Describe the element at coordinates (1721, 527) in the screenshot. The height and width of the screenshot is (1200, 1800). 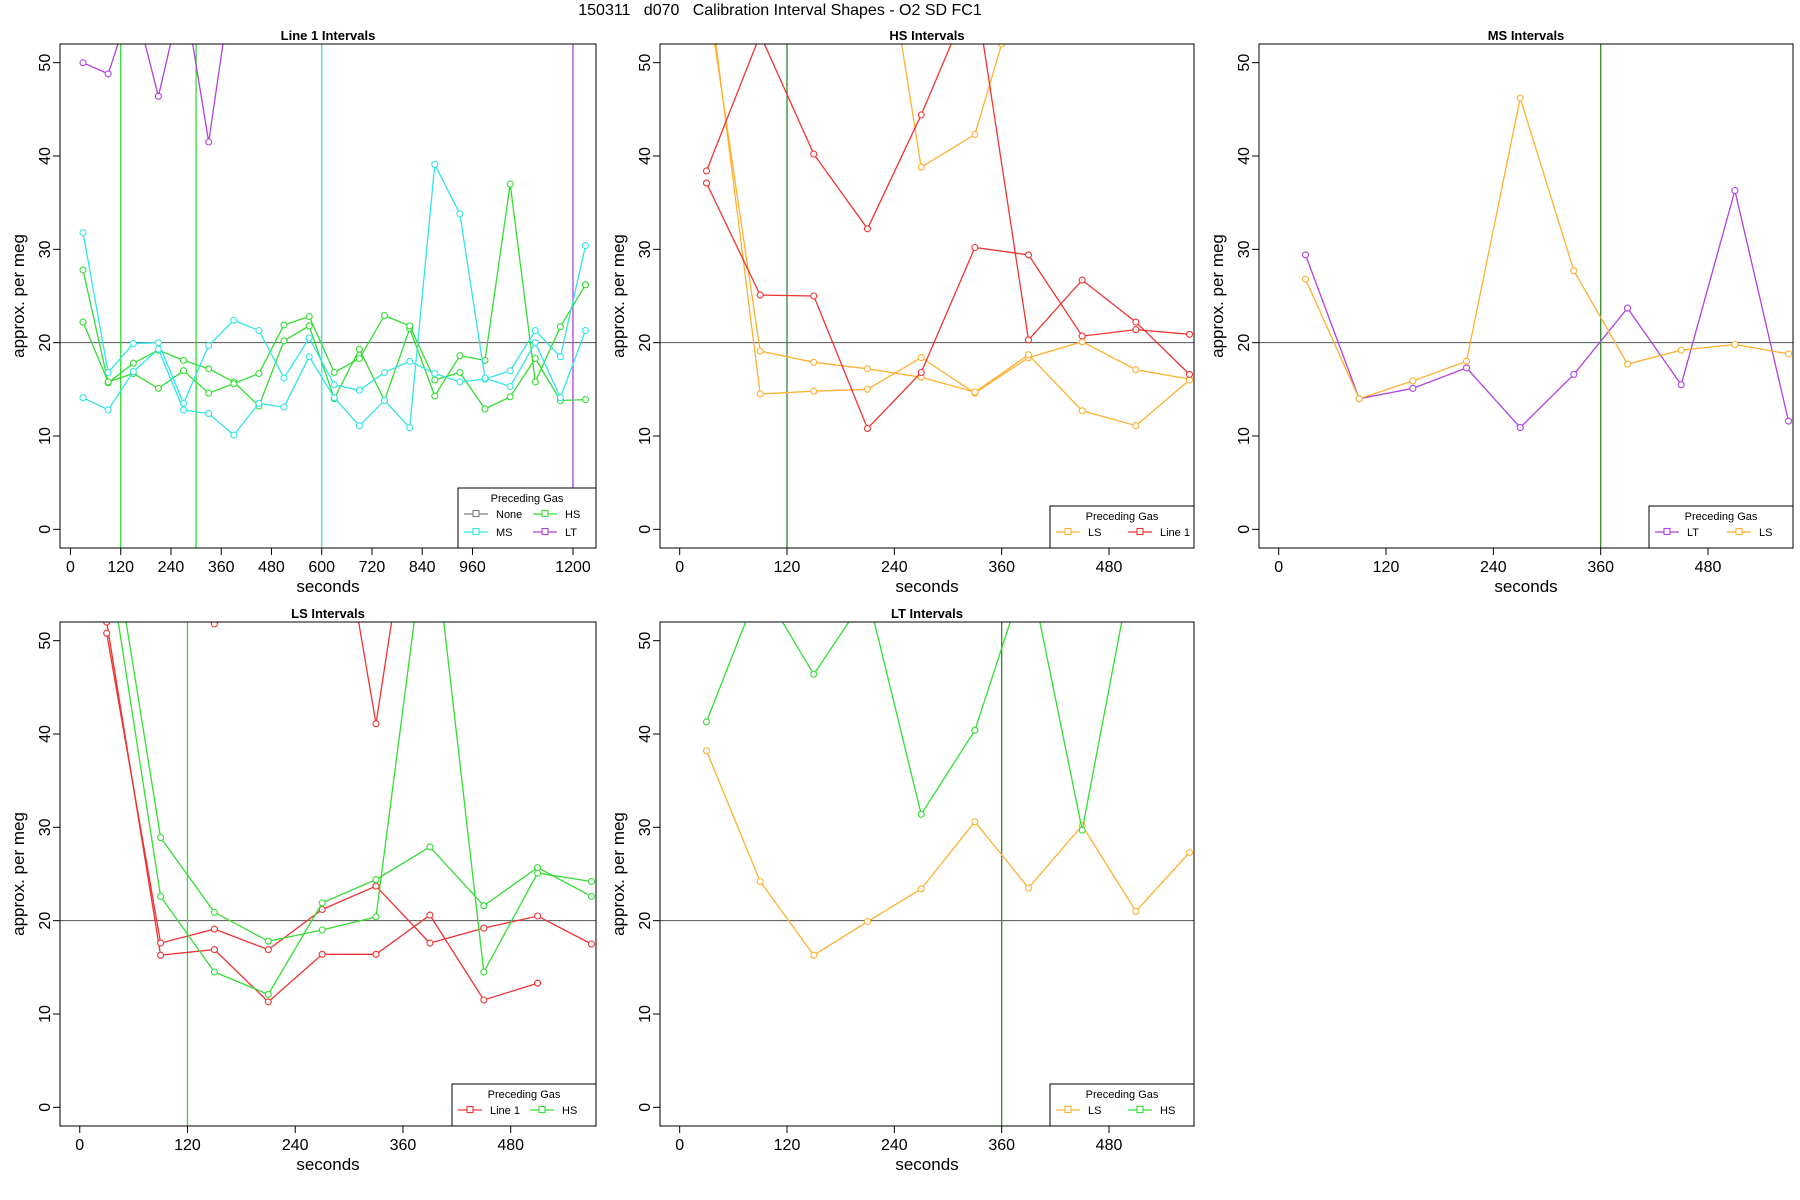
I see `legend: Preceding Gas LT LS` at that location.